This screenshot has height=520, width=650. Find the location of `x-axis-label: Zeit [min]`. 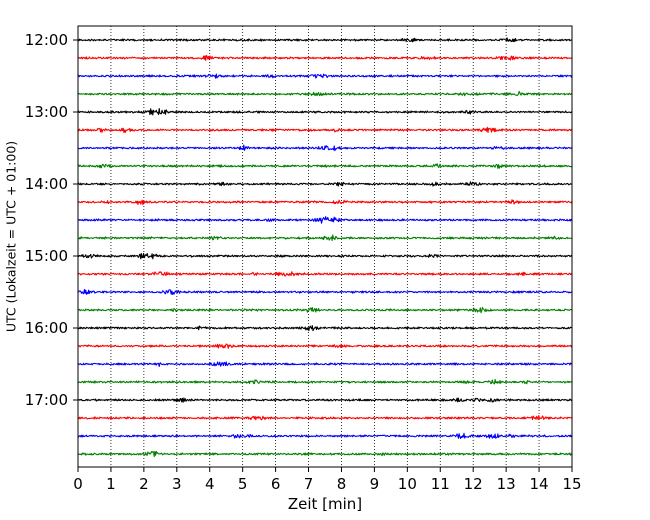

x-axis-label: Zeit [min] is located at coordinates (325, 504).